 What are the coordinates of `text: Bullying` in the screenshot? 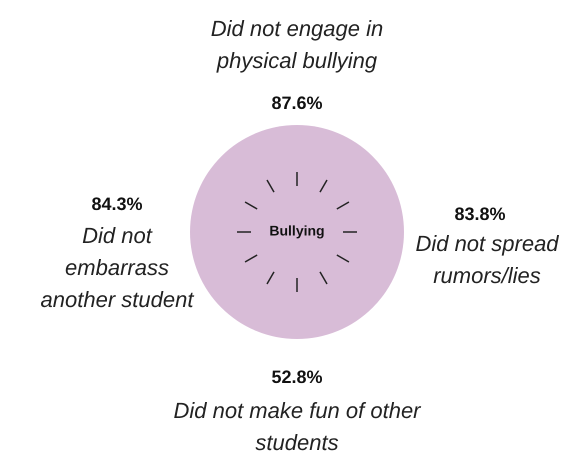 It's located at (297, 230).